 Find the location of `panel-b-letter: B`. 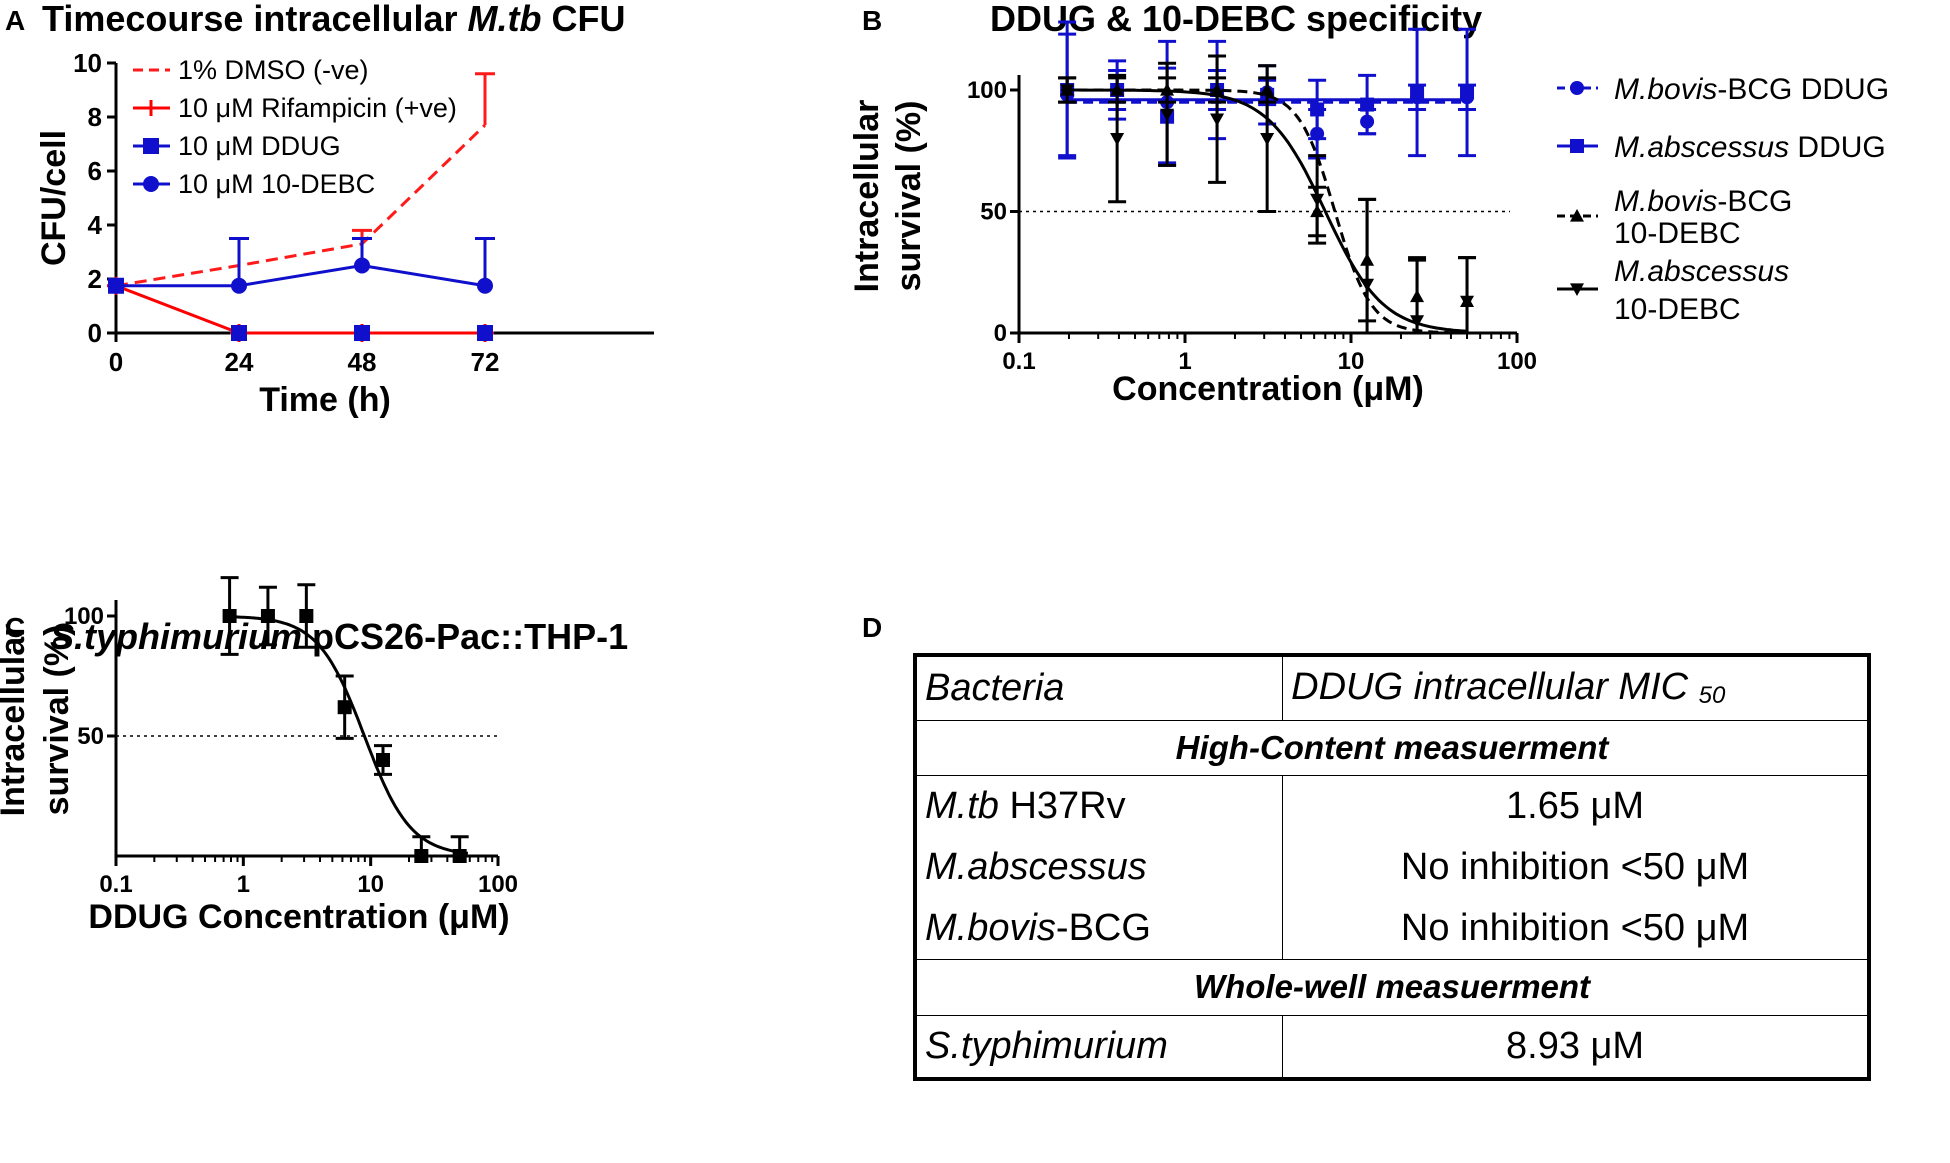

panel-b-letter: B is located at coordinates (872, 20).